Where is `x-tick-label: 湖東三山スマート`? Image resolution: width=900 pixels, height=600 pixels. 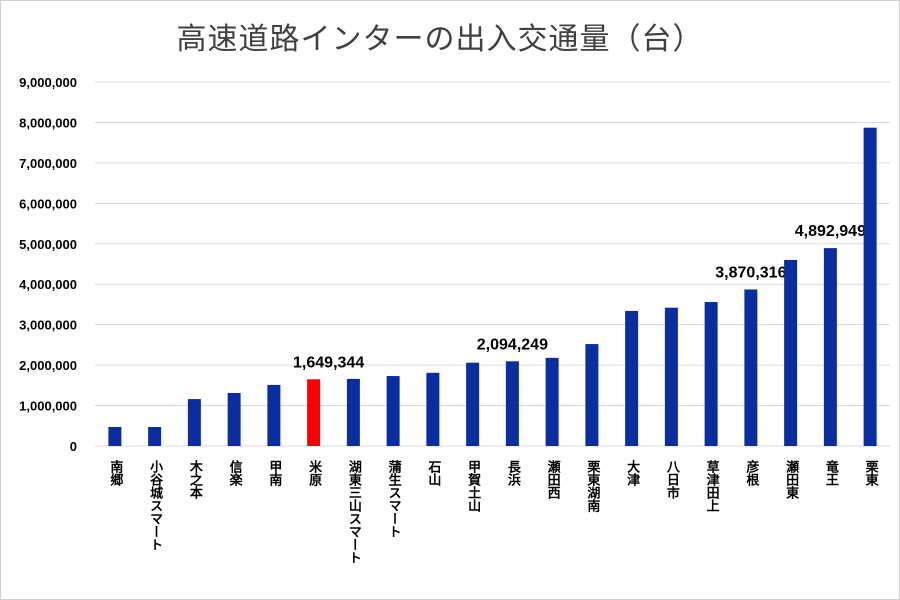 x-tick-label: 湖東三山スマート is located at coordinates (354, 512).